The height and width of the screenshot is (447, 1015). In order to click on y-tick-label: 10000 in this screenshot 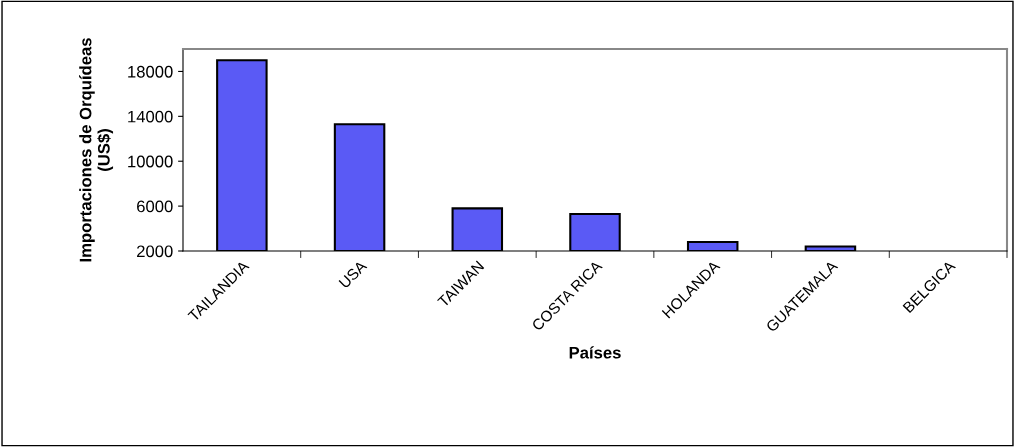, I will do `click(150, 161)`.